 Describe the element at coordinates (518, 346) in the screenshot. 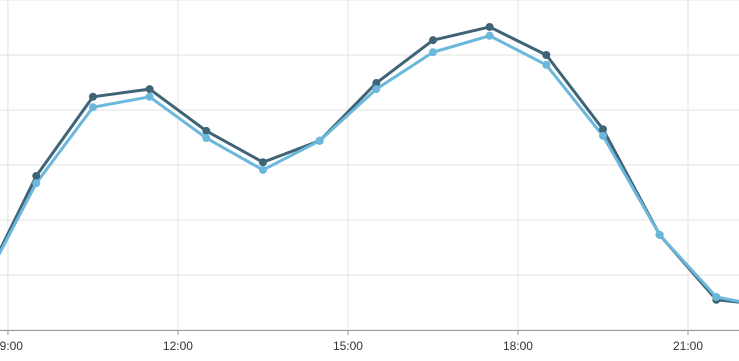

I see `x-tick-label: 18:00` at that location.